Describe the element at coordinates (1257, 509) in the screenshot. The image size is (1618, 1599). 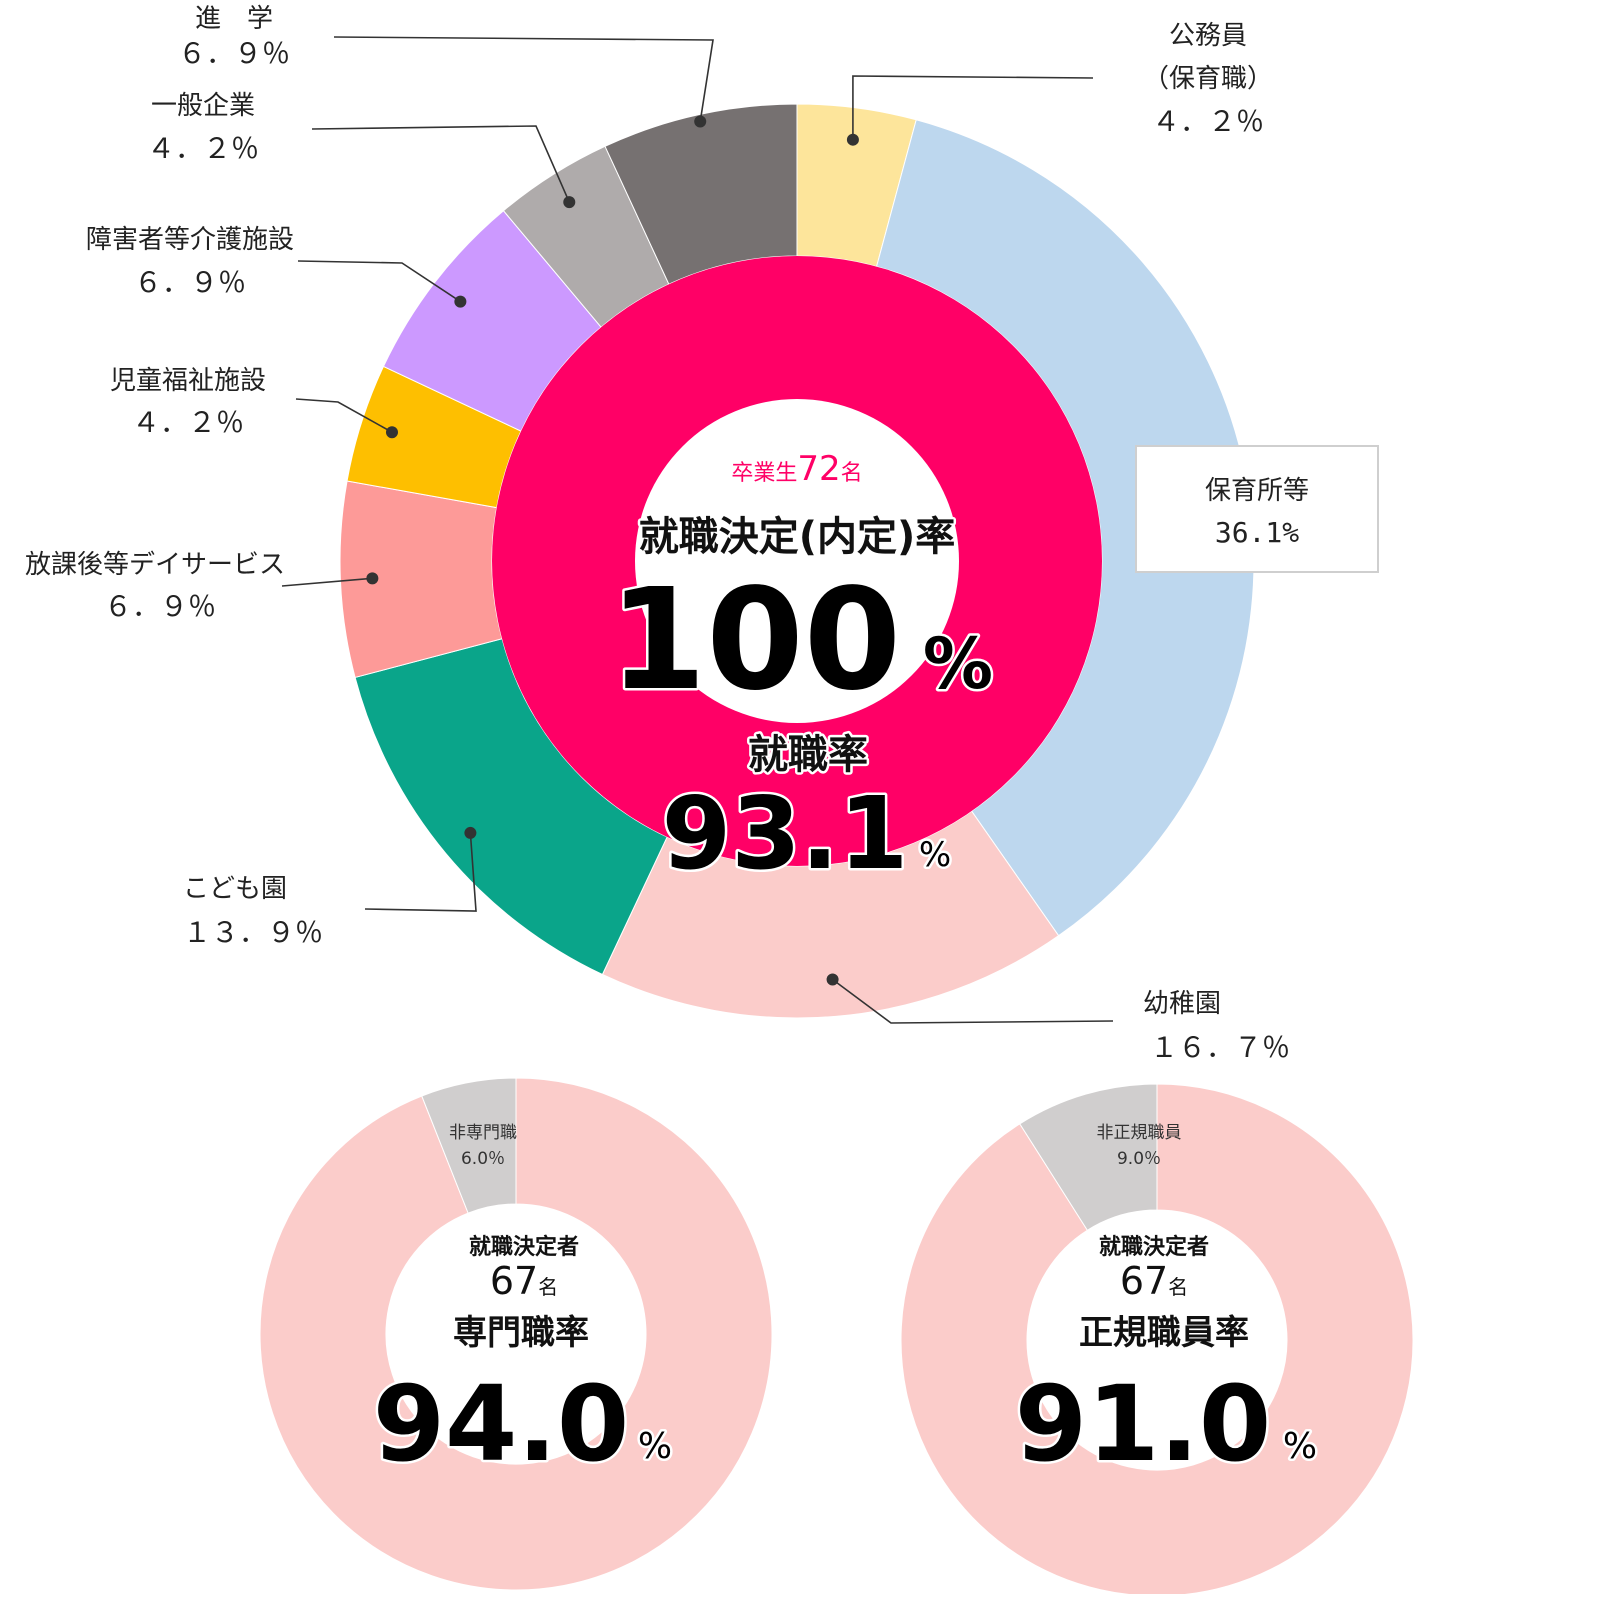
I see `slice-label-1-box` at that location.